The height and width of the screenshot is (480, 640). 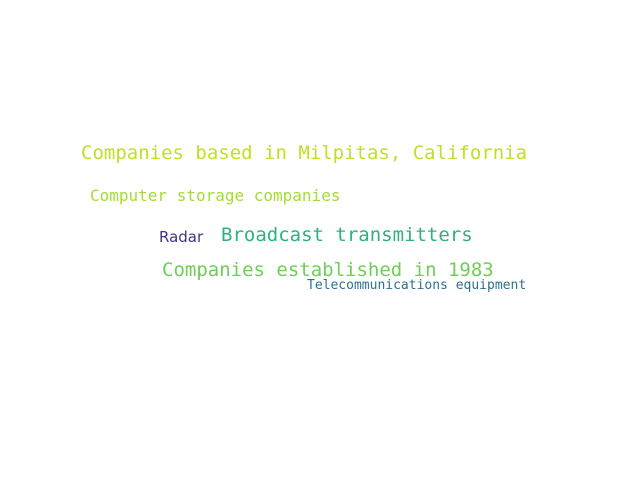 What do you see at coordinates (328, 270) in the screenshot?
I see `cloud-word: Companies established in 1983` at bounding box center [328, 270].